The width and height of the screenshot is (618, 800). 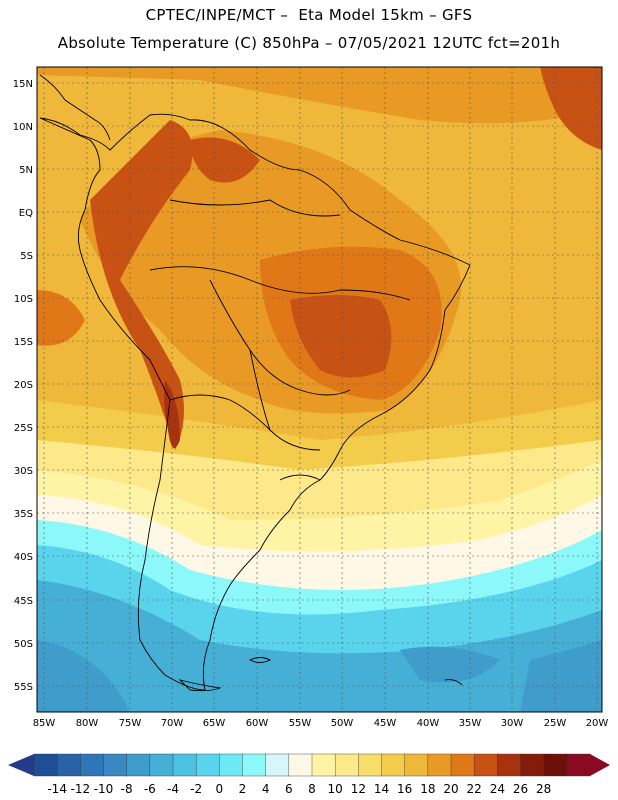 What do you see at coordinates (289, 789) in the screenshot?
I see `colorbar-tick-label: 6` at bounding box center [289, 789].